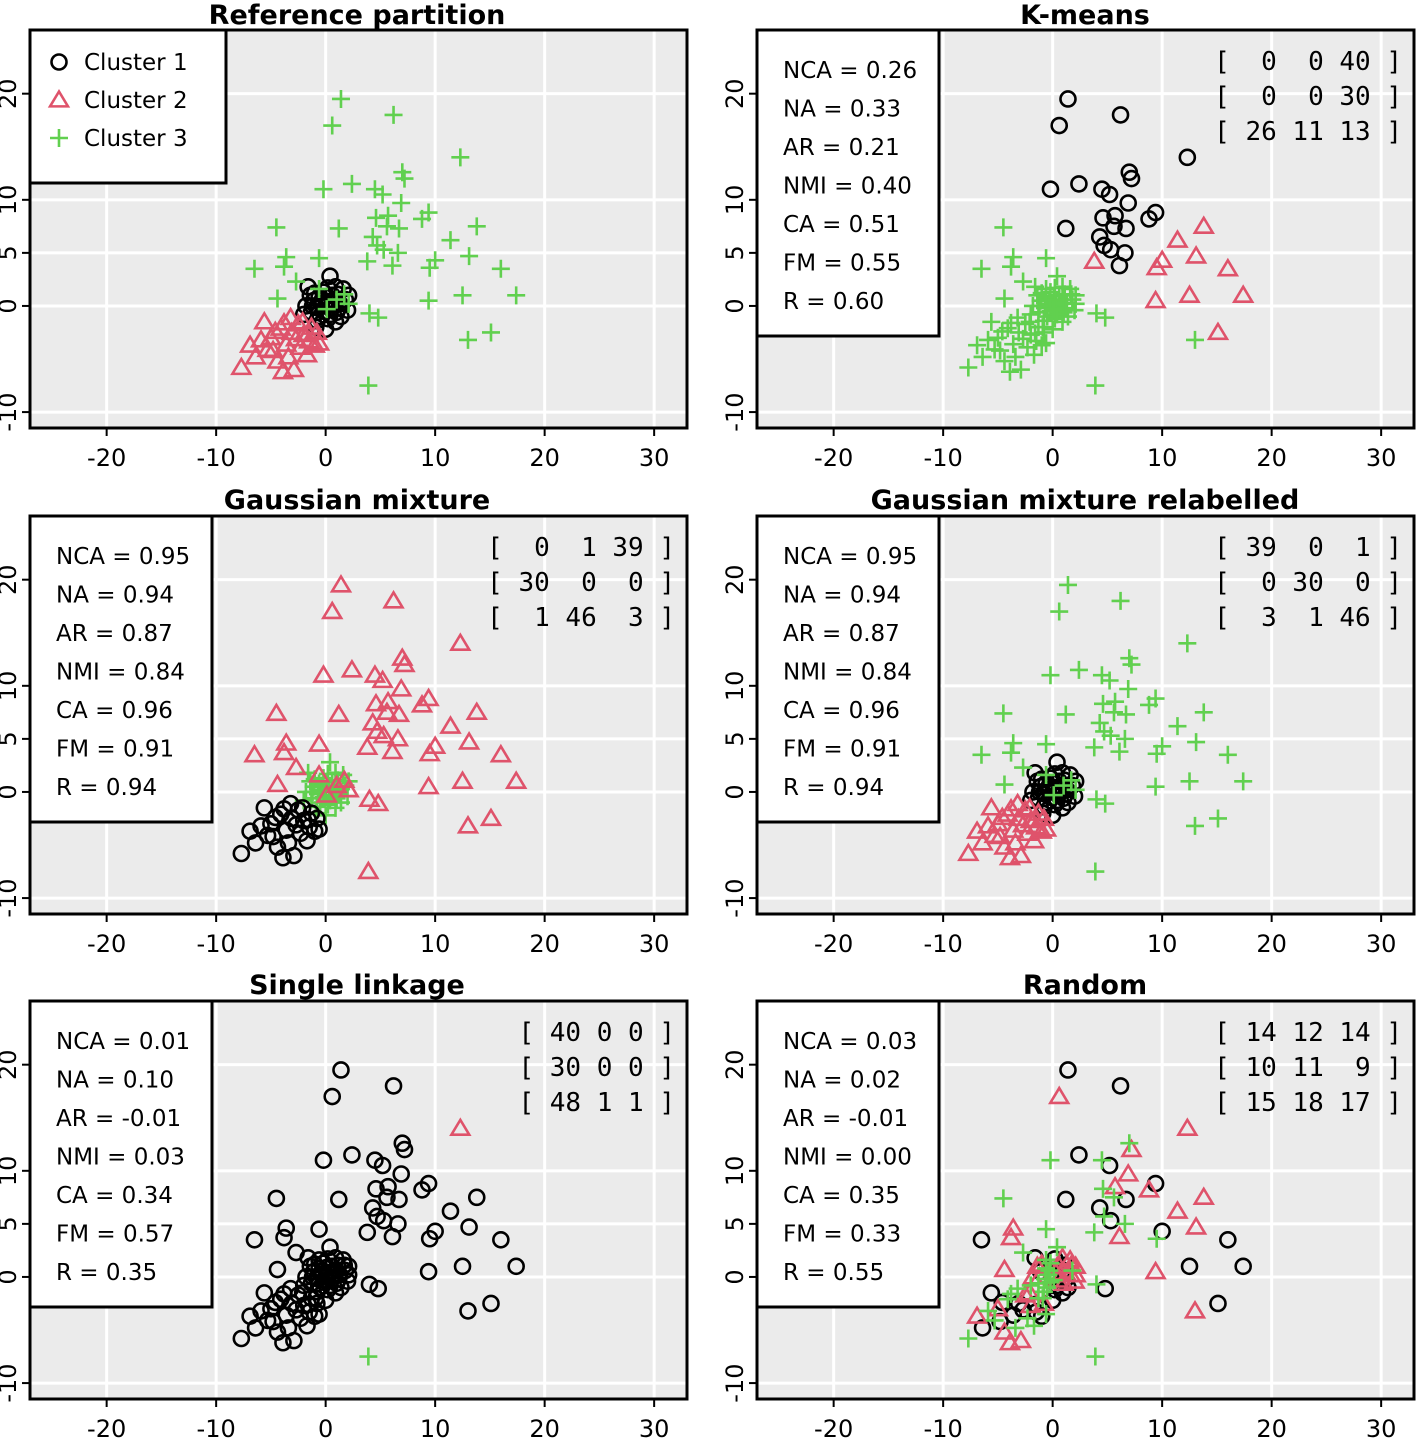 The width and height of the screenshot is (1417, 1441). Describe the element at coordinates (123, 1042) in the screenshot. I see `stat-line: NCA = 0.01` at that location.